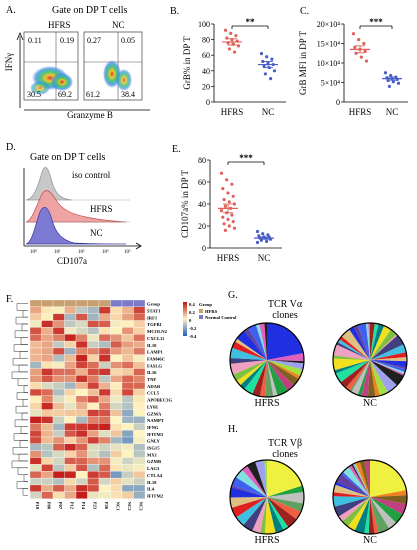 This screenshot has width=417, height=550. I want to click on gene-label: NAMPT, so click(155, 420).